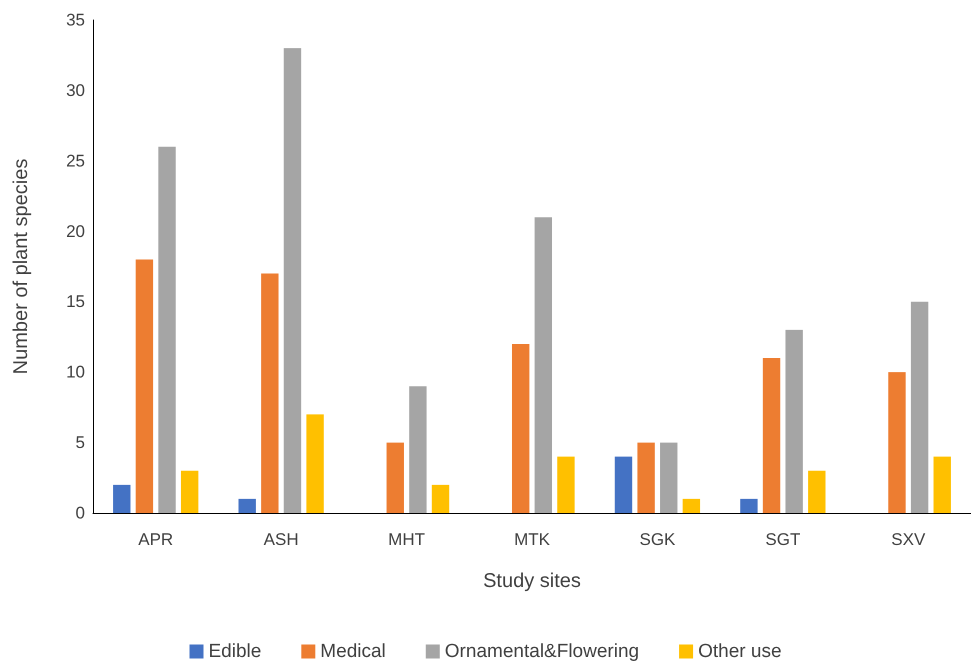 The width and height of the screenshot is (971, 666). What do you see at coordinates (235, 651) in the screenshot?
I see `legend-label: Edible` at bounding box center [235, 651].